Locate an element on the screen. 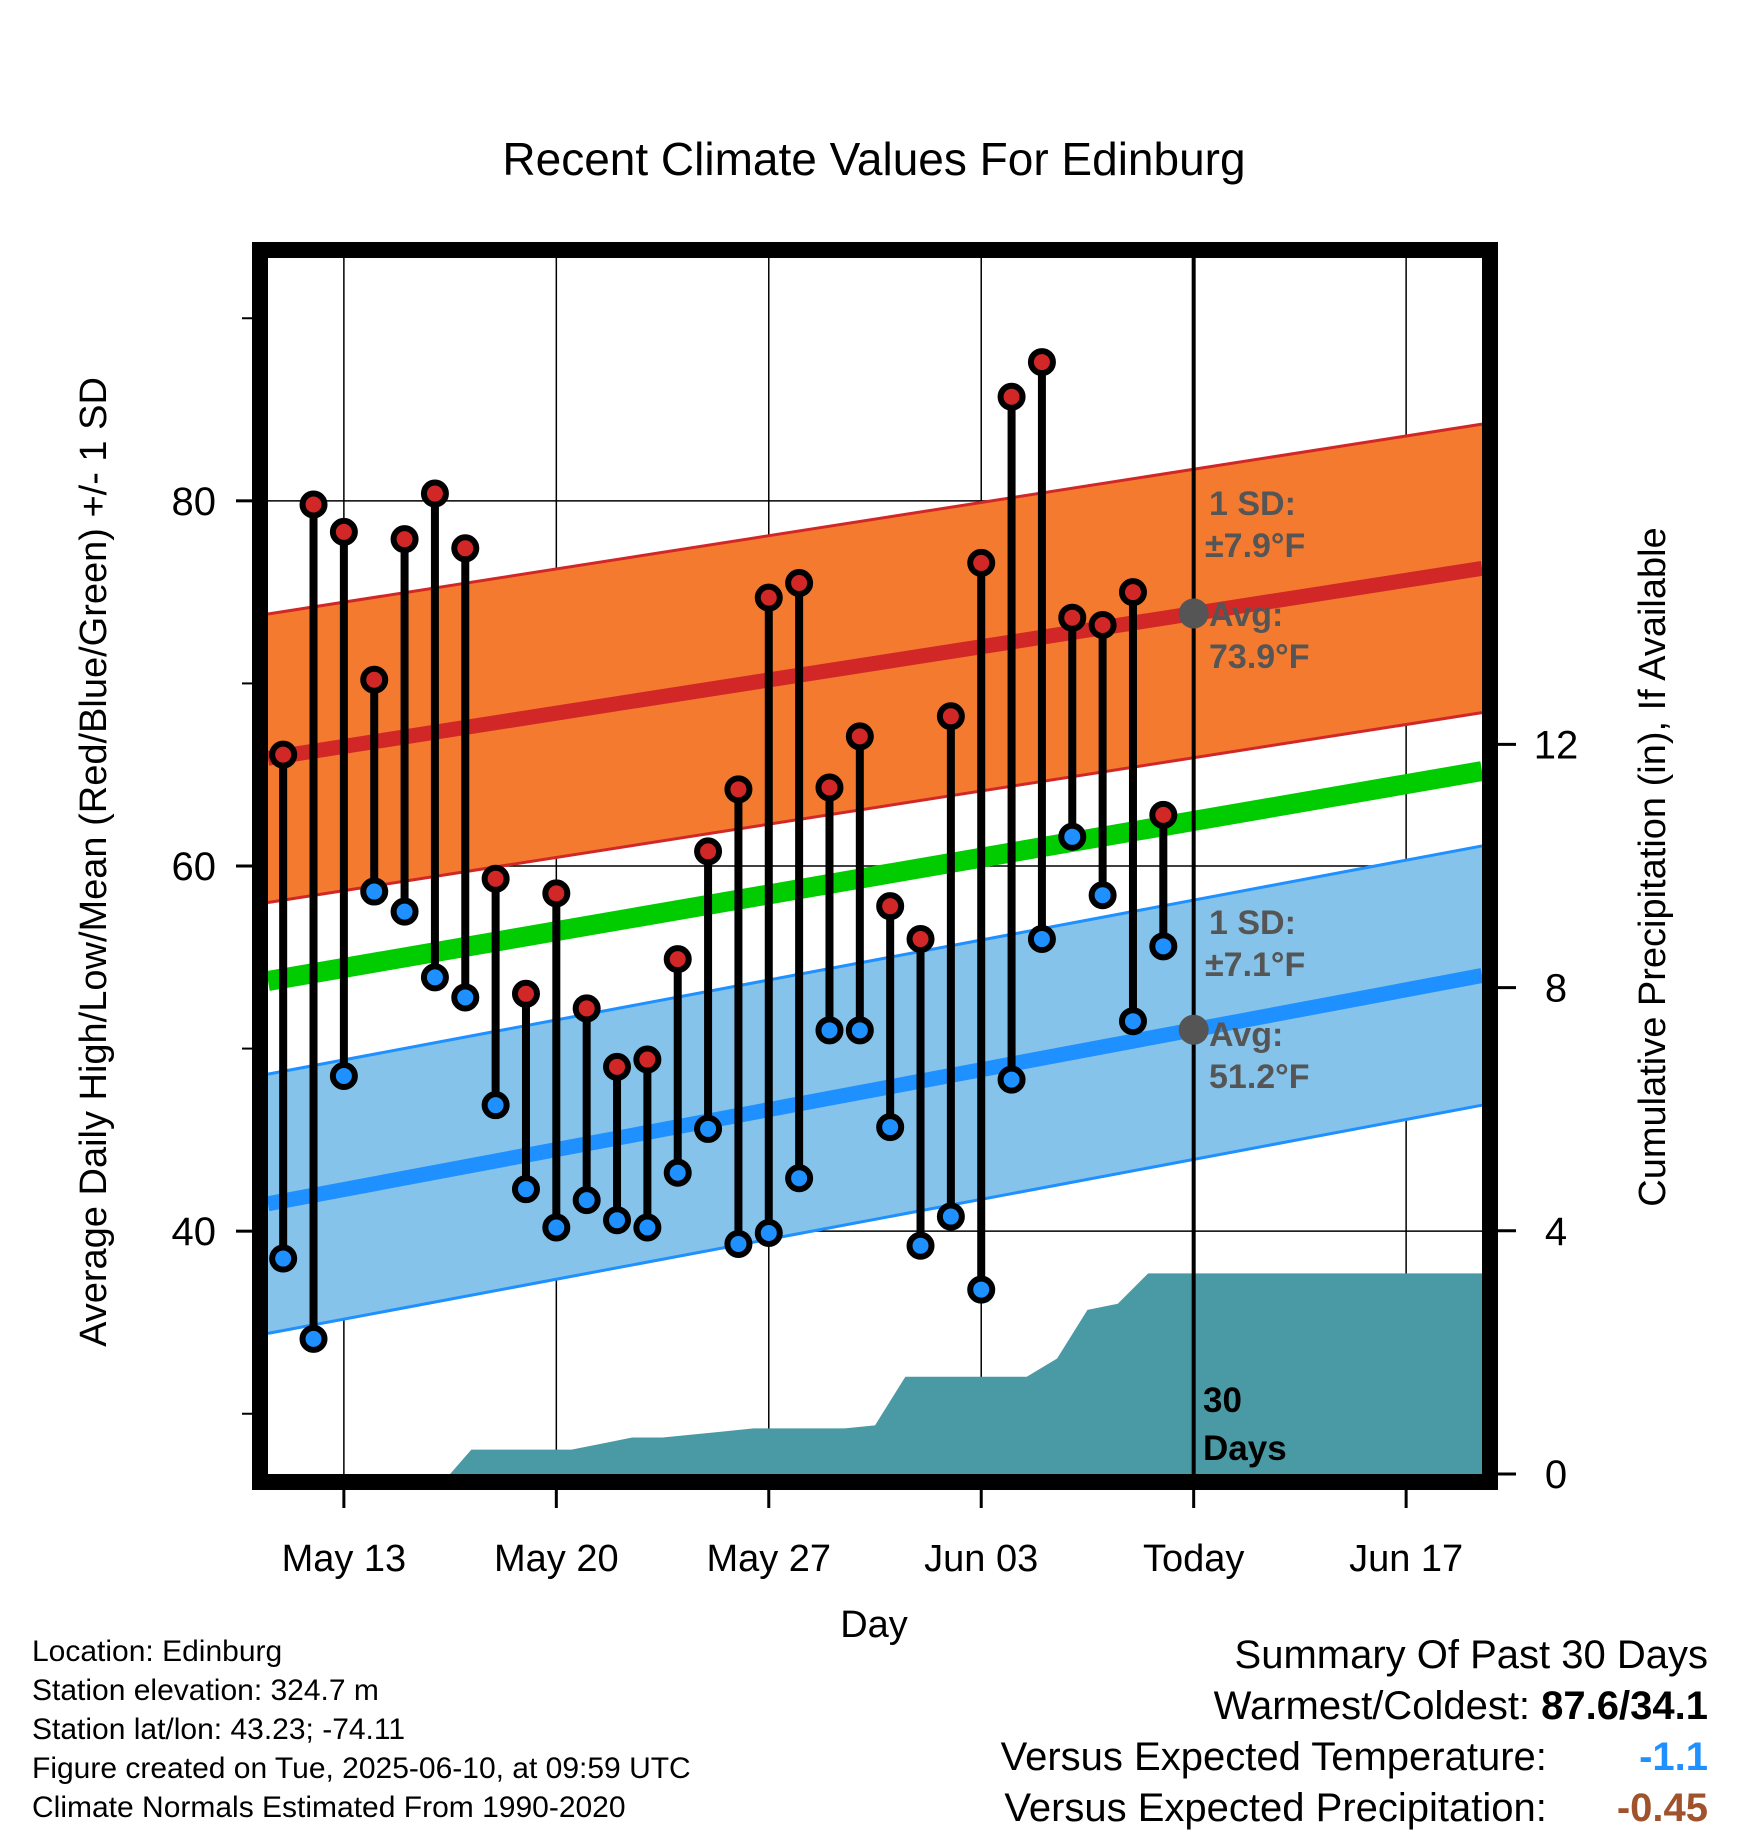 This screenshot has width=1748, height=1834. low-normal-line is located at coordinates (875, 1090).